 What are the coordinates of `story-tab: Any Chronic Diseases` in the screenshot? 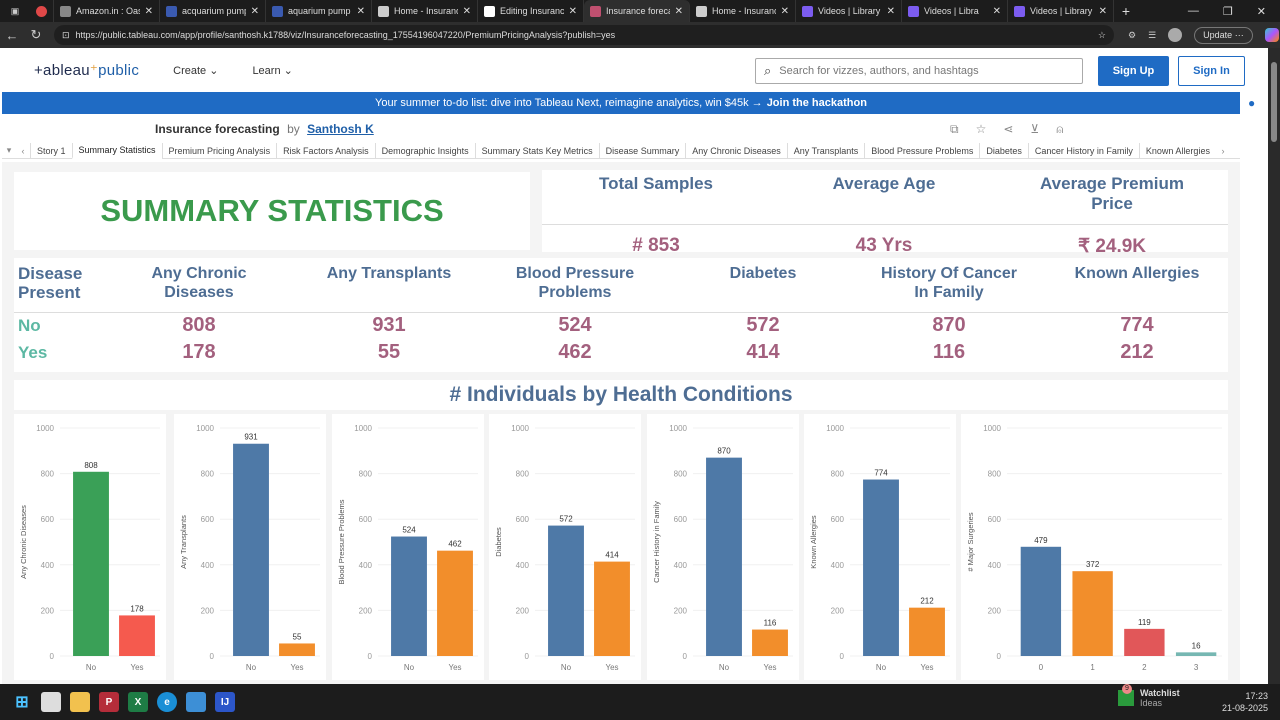 It's located at (736, 150).